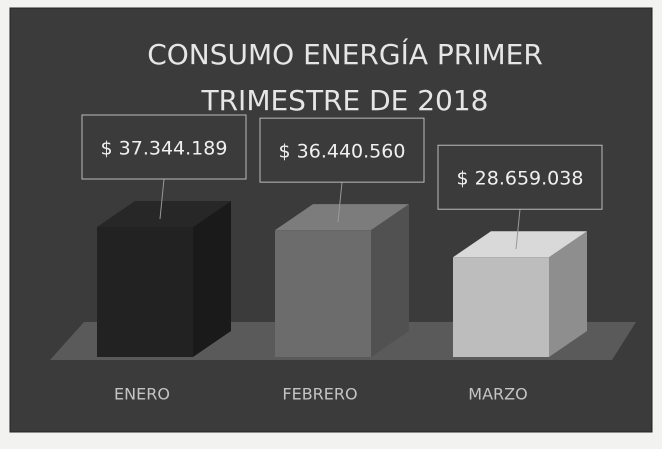  What do you see at coordinates (497, 394) in the screenshot?
I see `x-tick-label: MARZO` at bounding box center [497, 394].